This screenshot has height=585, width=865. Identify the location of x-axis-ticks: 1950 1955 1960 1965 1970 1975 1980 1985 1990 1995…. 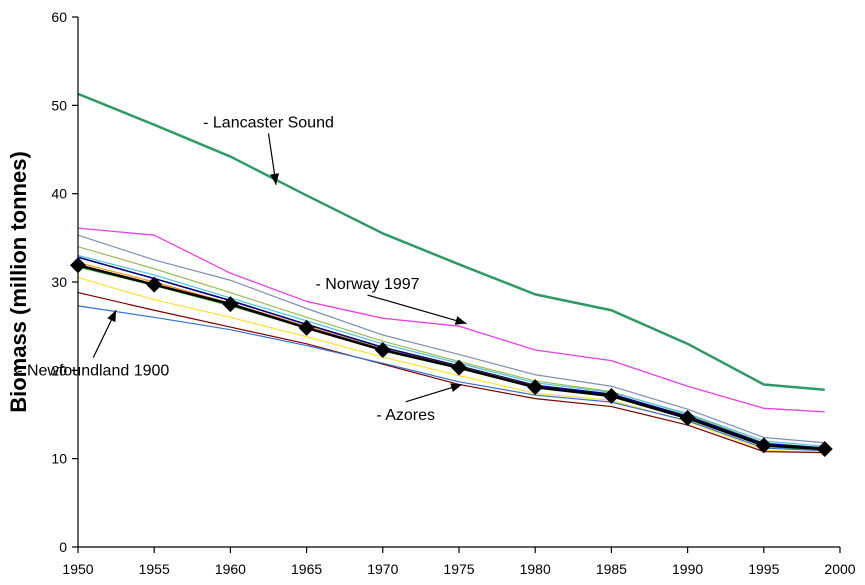
(459, 562).